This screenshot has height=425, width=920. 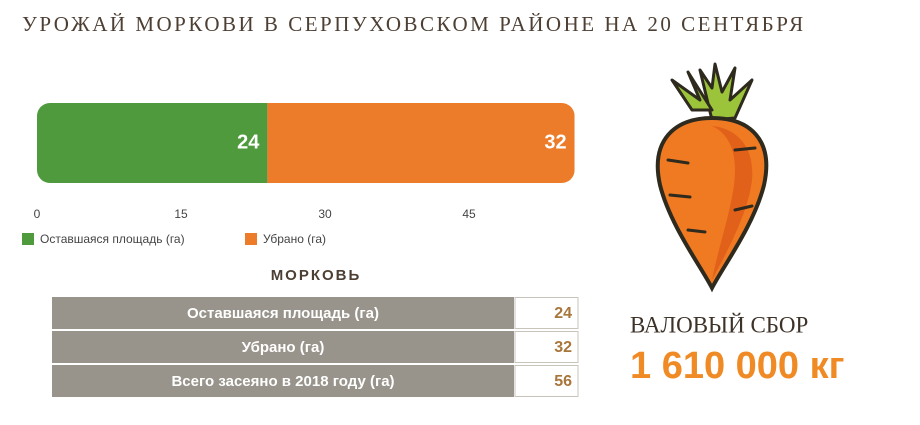 I want to click on table-row-label: Оставшаяся площадь (га), so click(x=283, y=313).